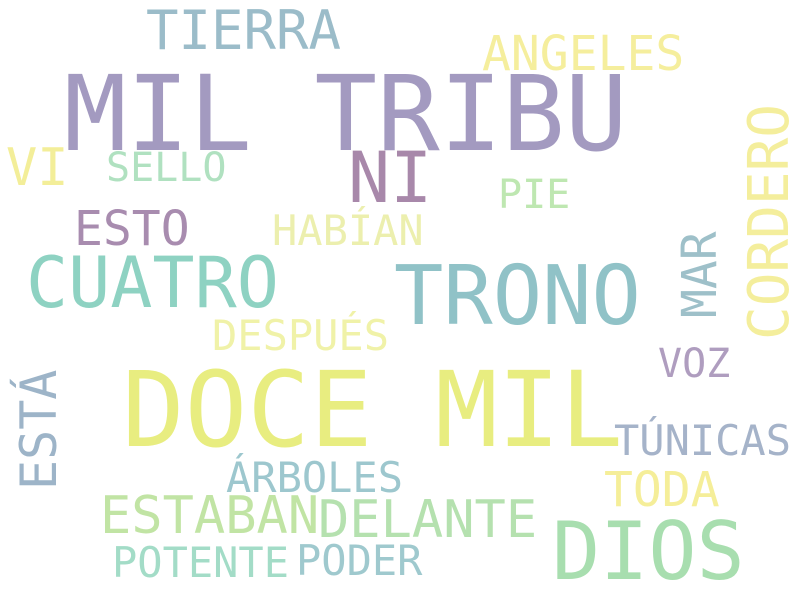 The height and width of the screenshot is (600, 800). I want to click on word-doce-mil: DOCE MIL, so click(372, 410).